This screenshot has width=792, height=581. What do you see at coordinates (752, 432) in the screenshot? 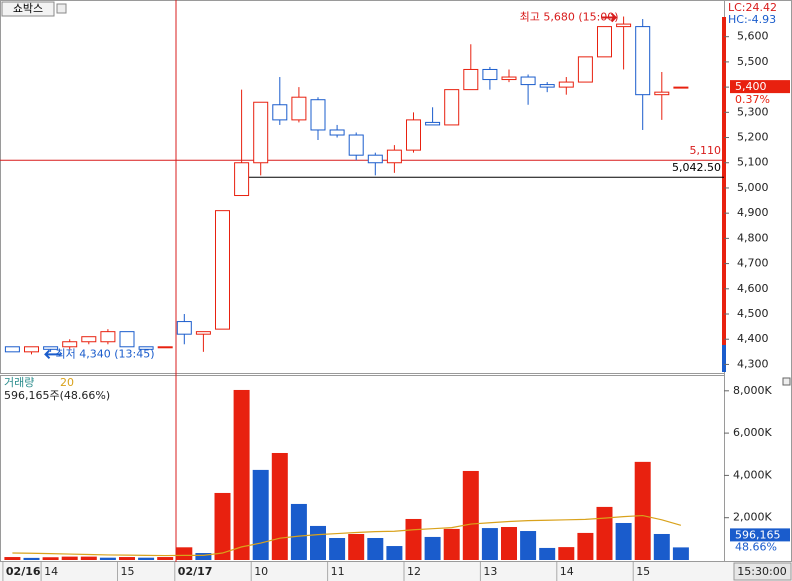
I see `y-tick-label: 6,000K` at bounding box center [752, 432].